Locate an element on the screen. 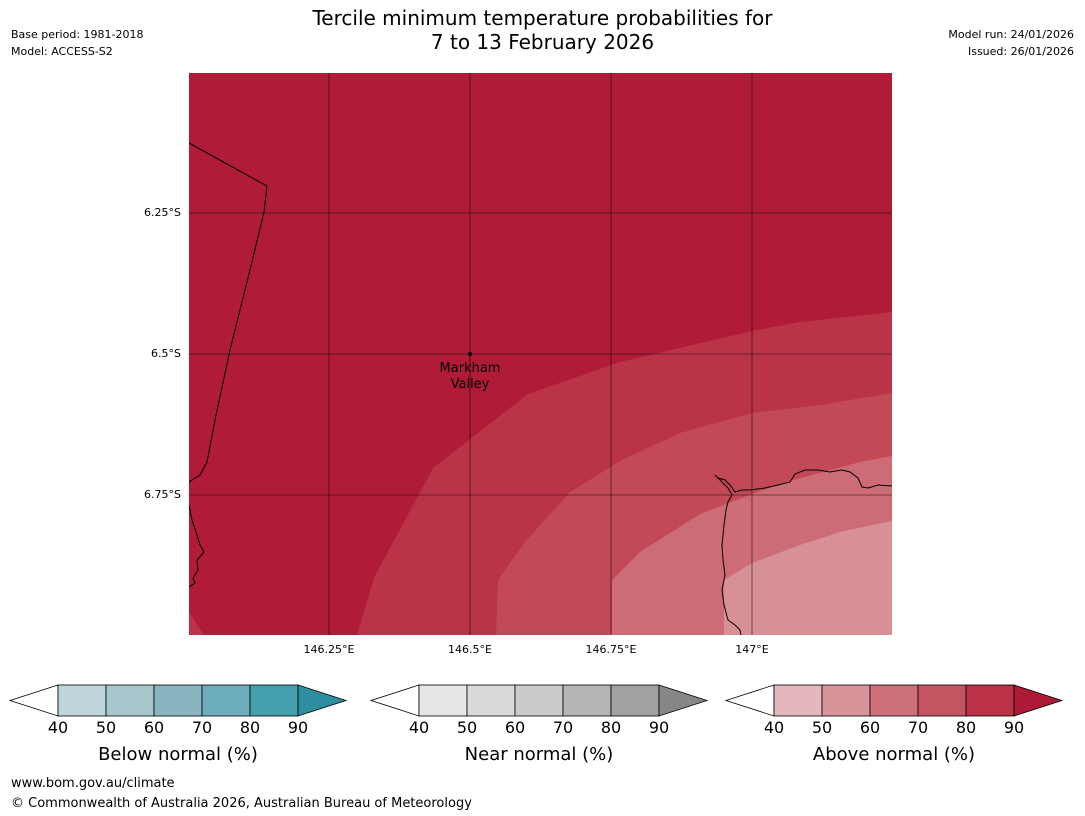 The image size is (1085, 816). lat-label-6-5: 6.5°S is located at coordinates (166, 353).